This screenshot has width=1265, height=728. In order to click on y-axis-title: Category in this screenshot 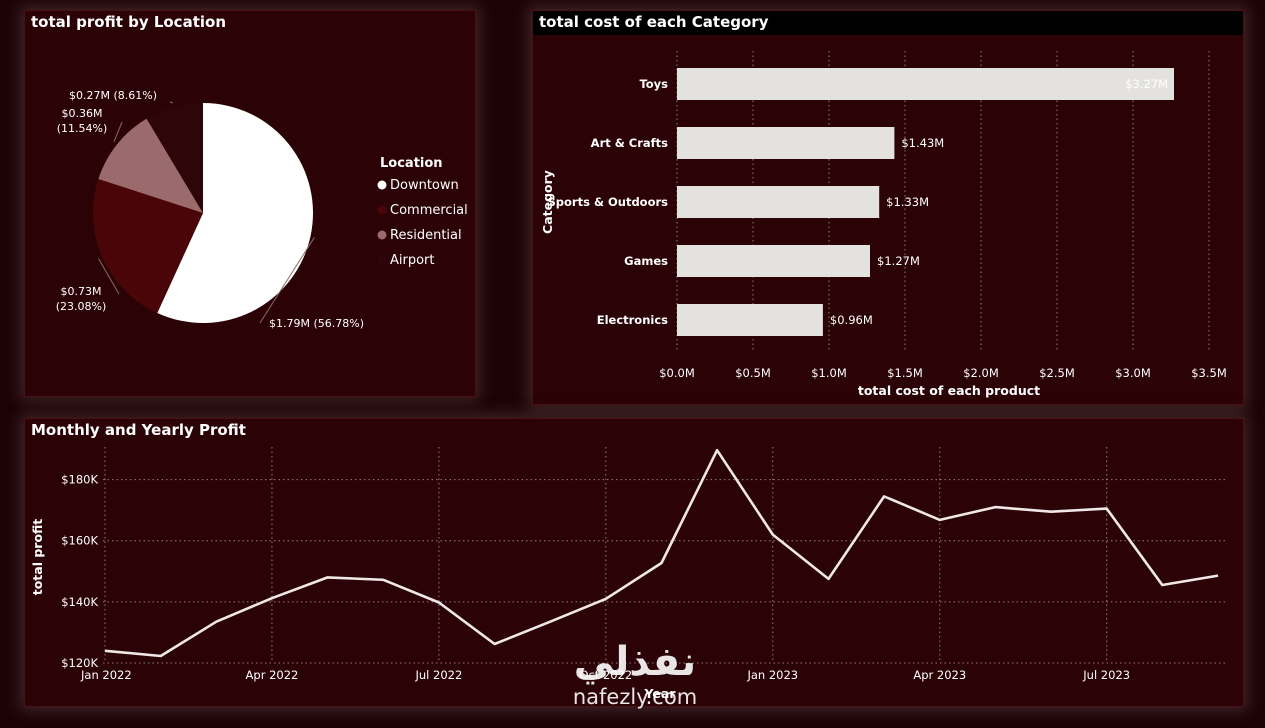, I will do `click(547, 202)`.